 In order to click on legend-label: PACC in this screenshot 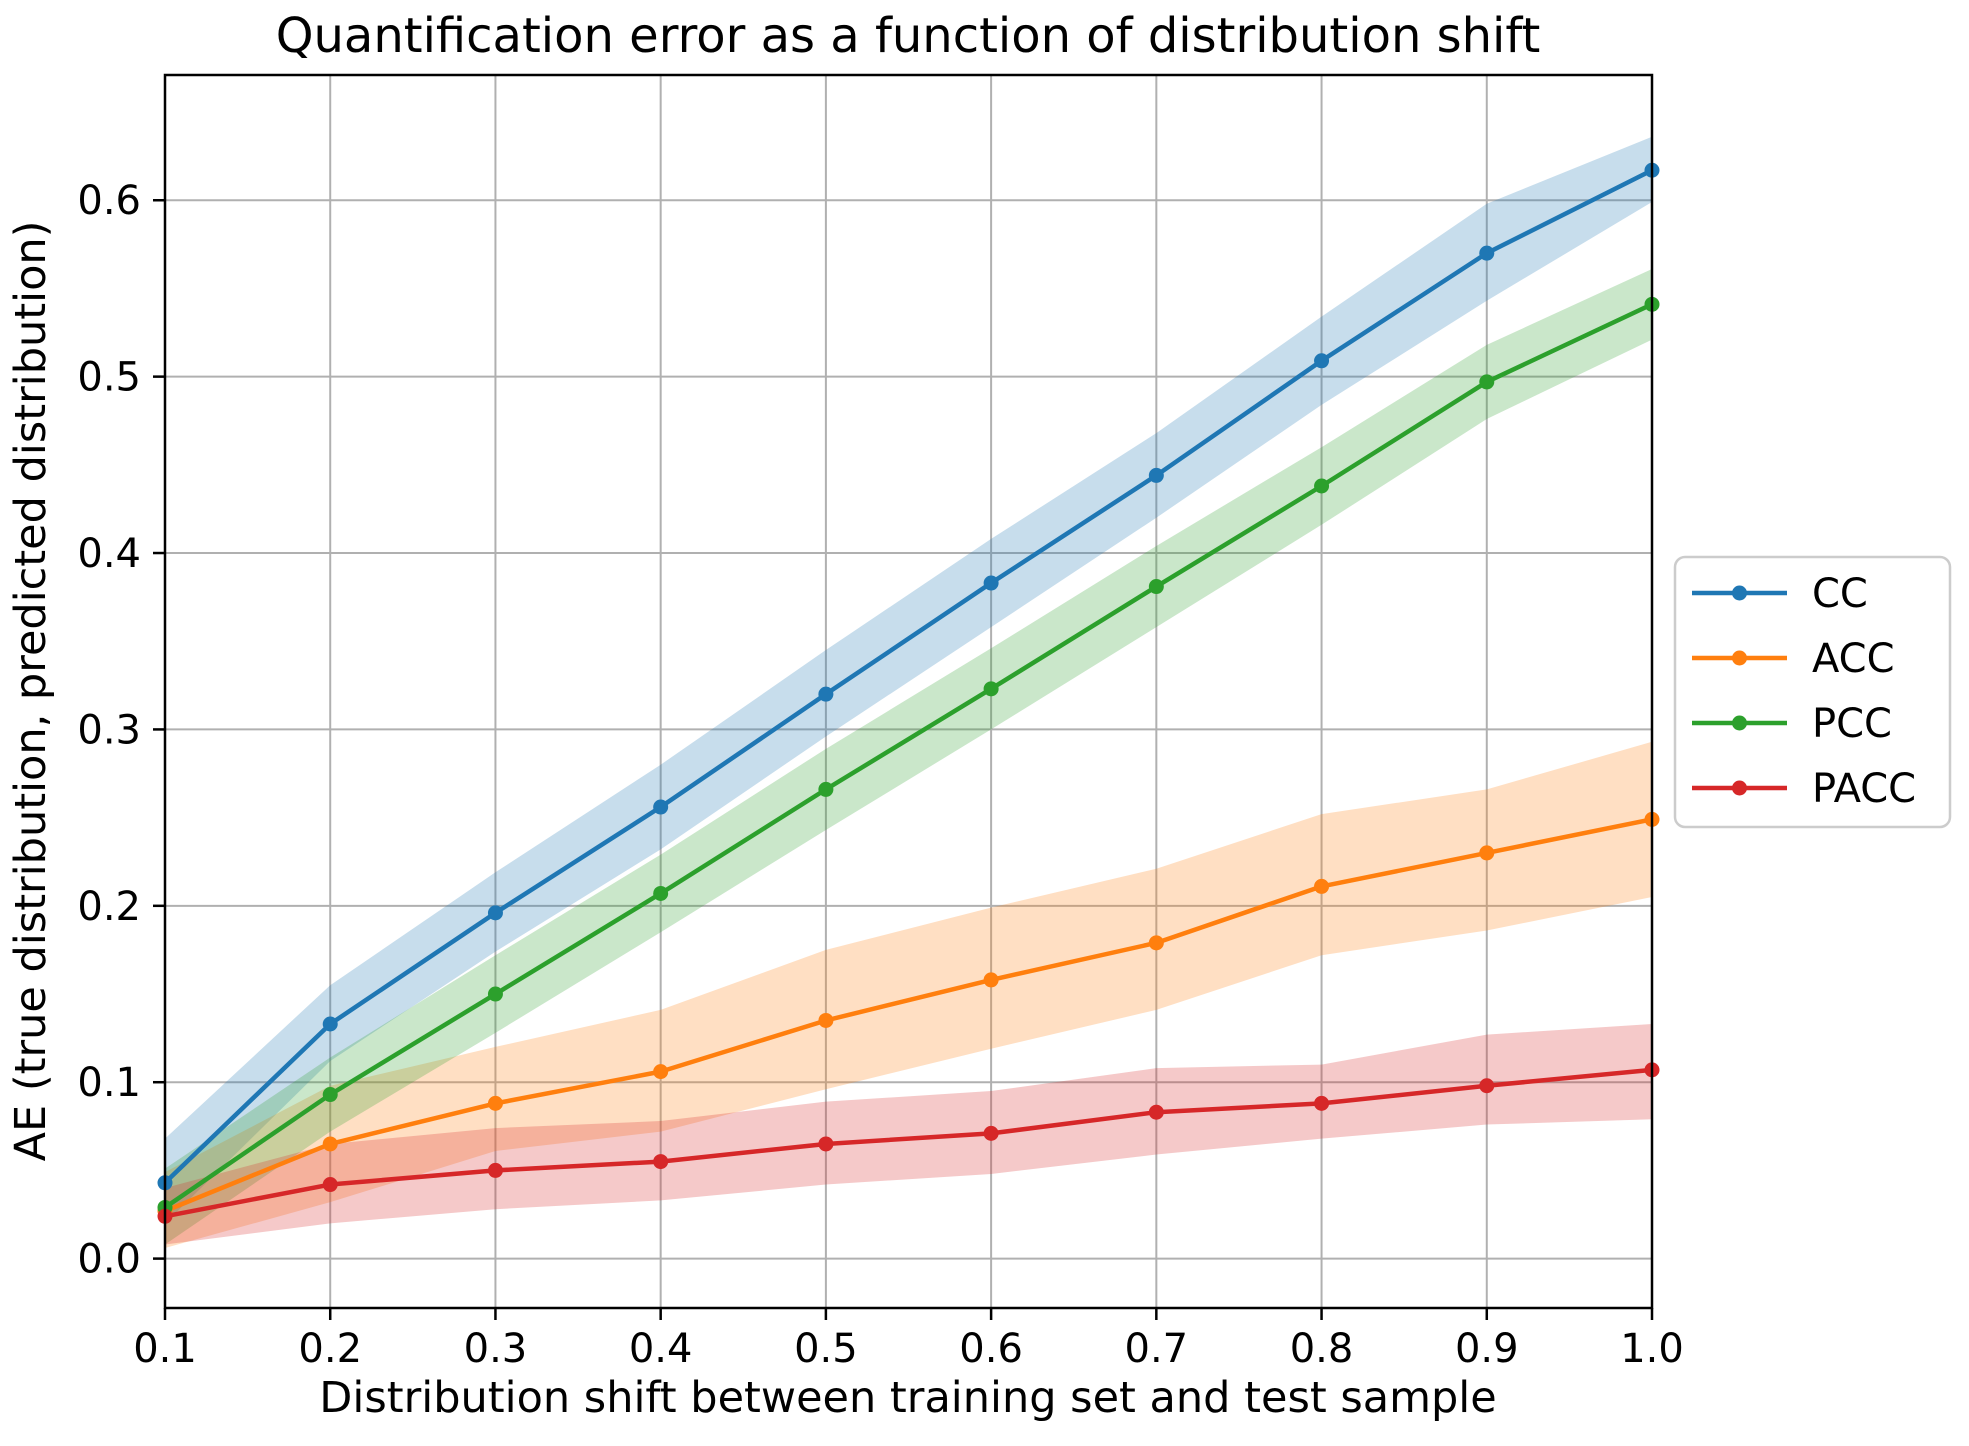, I will do `click(1864, 789)`.